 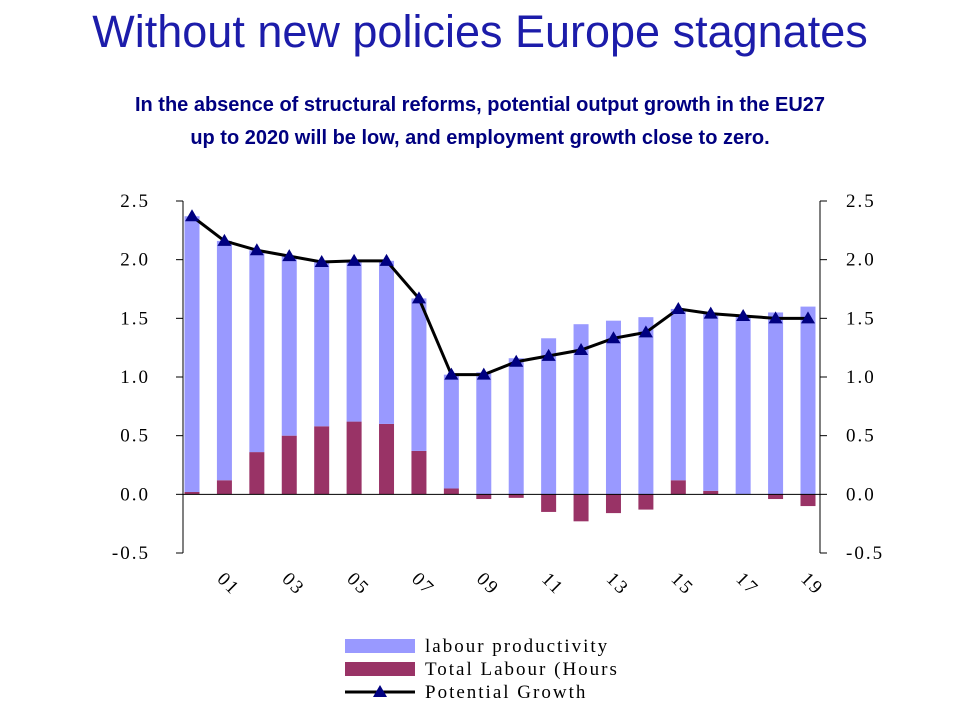 I want to click on y-tick-label: 0.0, so click(x=135, y=494).